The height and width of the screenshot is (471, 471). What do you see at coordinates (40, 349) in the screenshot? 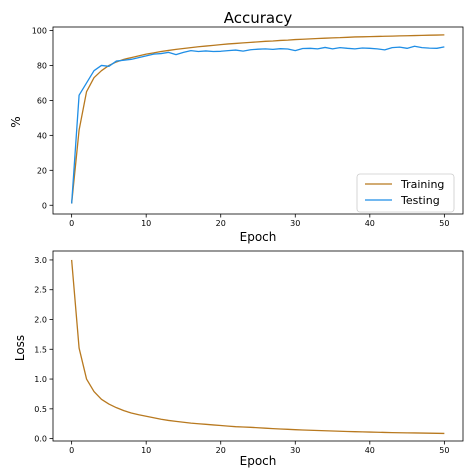
I see `y-tick-label: 1.5` at bounding box center [40, 349].